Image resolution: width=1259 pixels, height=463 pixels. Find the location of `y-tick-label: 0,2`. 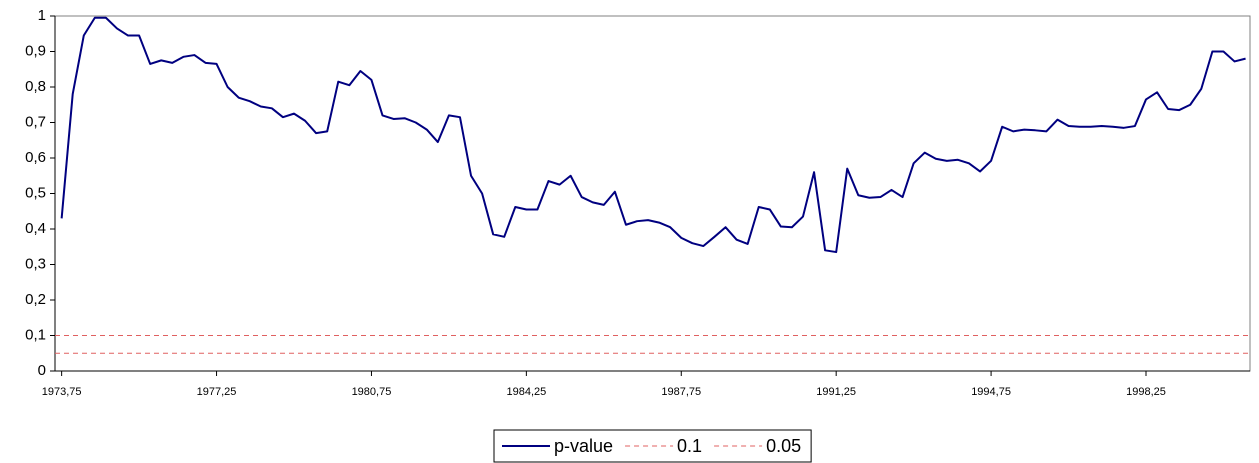

y-tick-label: 0,2 is located at coordinates (35, 299).